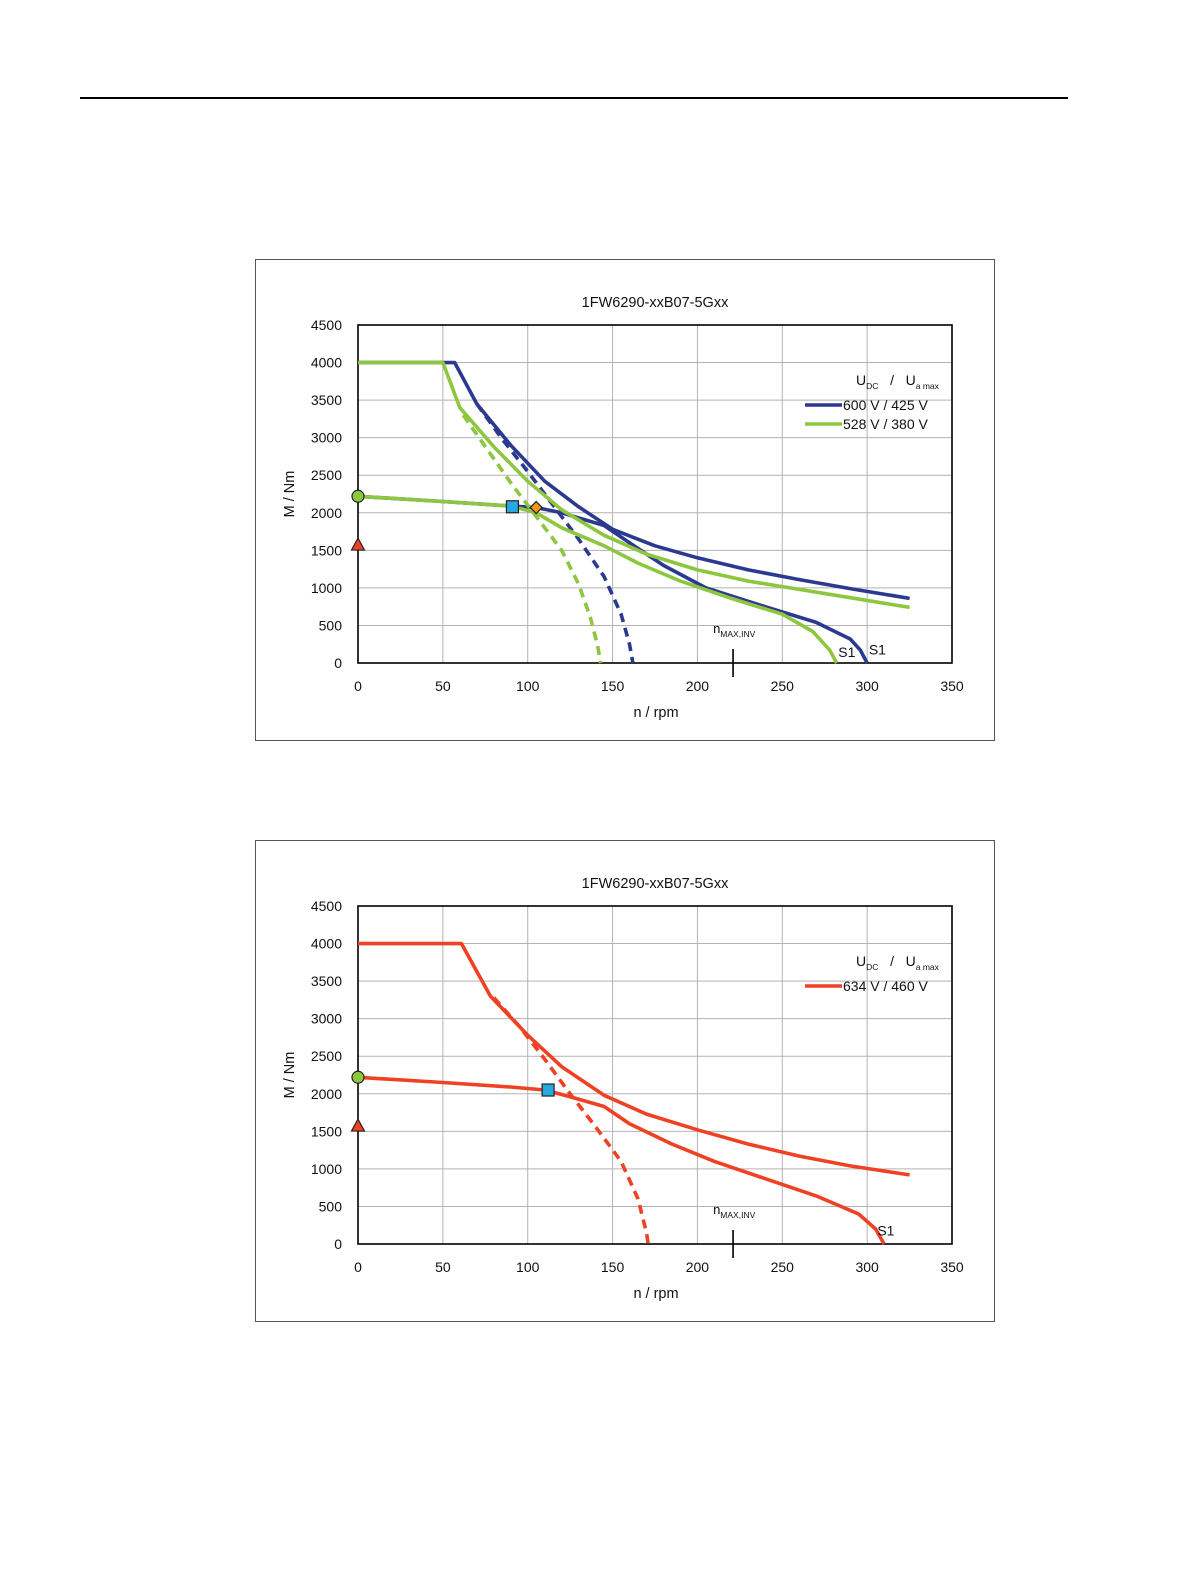  Describe the element at coordinates (886, 405) in the screenshot. I see `legend-entry-label: 600 V / 425 V` at that location.